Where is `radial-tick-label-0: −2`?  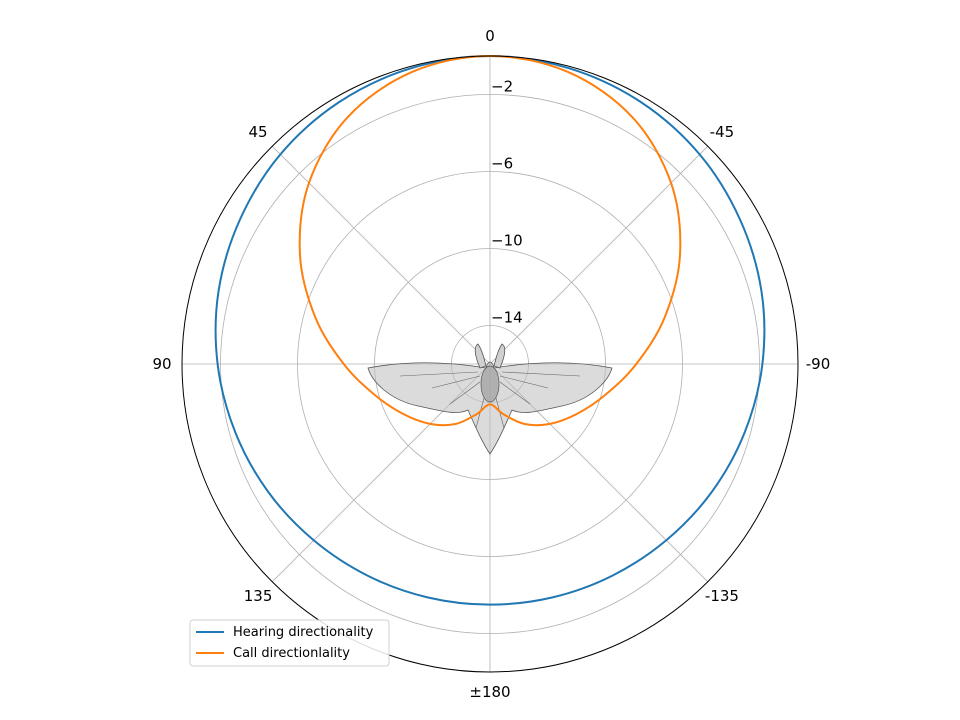
radial-tick-label-0: −2 is located at coordinates (502, 87).